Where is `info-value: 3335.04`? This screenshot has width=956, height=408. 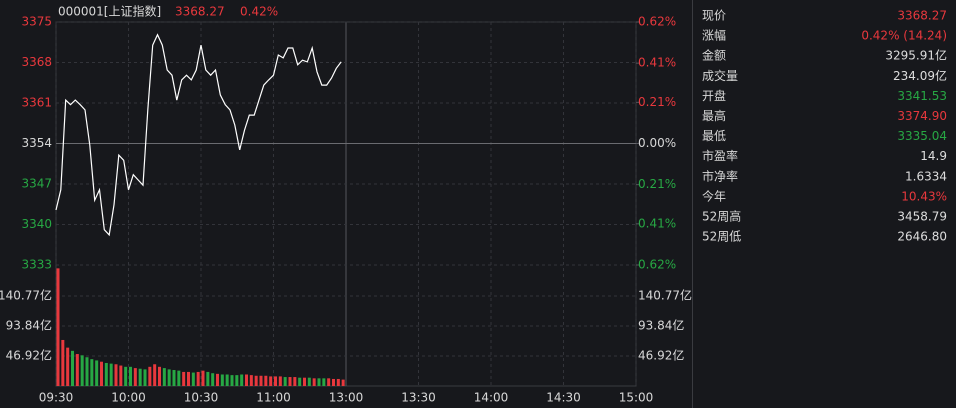
info-value: 3335.04 is located at coordinates (922, 136).